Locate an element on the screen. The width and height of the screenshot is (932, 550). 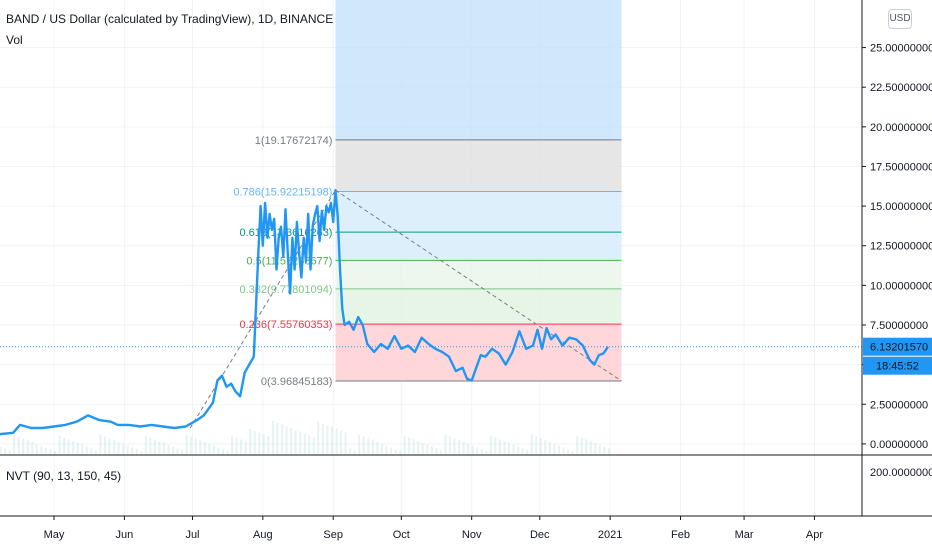
price-tick-label: 22.50000000 is located at coordinates (901, 88).